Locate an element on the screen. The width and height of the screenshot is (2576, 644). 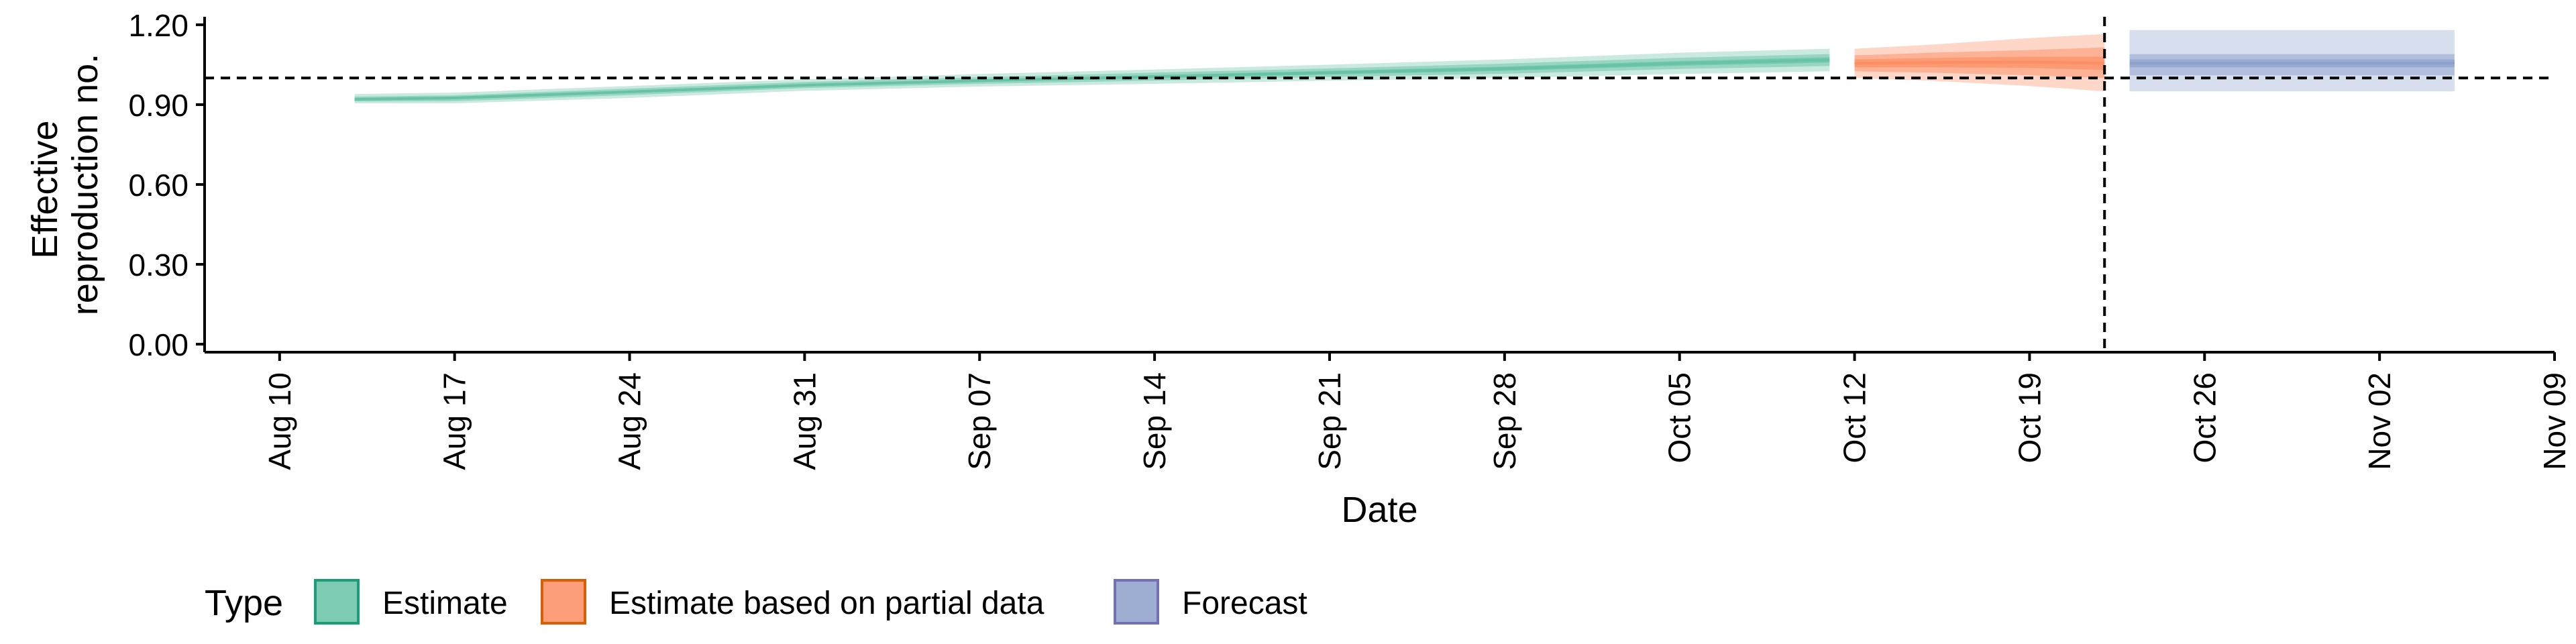
x-tick-label: Aug 24 is located at coordinates (629, 421).